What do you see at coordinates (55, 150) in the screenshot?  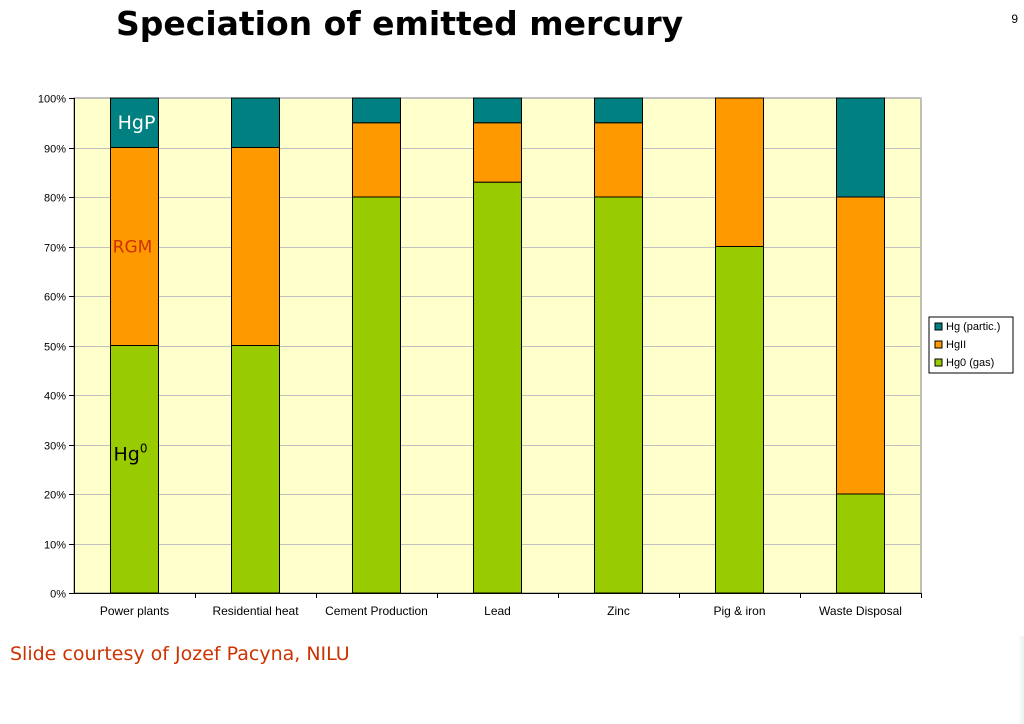 I see `y-tick-label: 90%` at bounding box center [55, 150].